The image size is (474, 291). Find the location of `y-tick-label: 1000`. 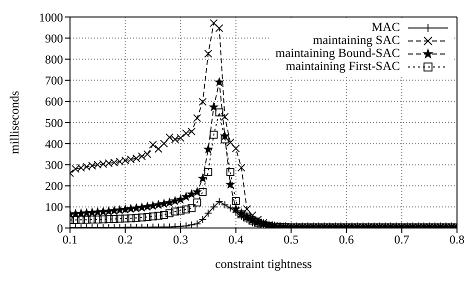

y-tick-label: 1000 is located at coordinates (51, 17).